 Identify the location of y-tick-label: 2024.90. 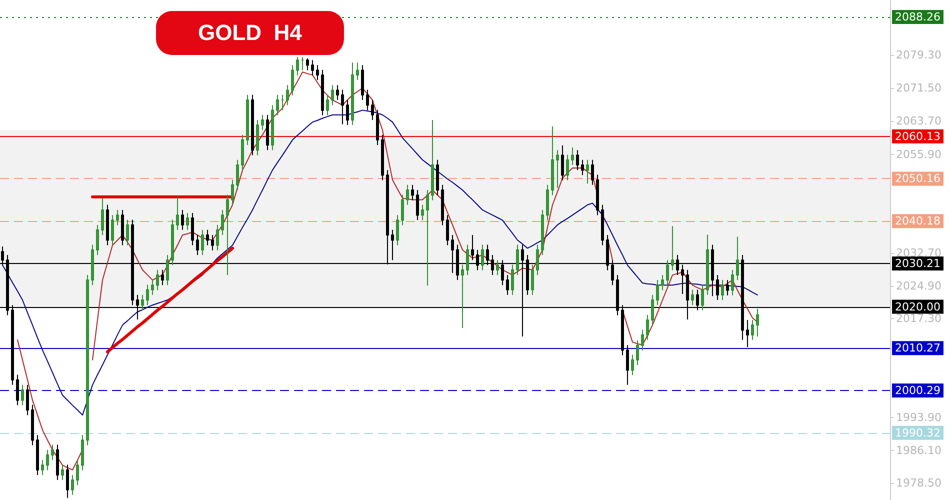
(919, 285).